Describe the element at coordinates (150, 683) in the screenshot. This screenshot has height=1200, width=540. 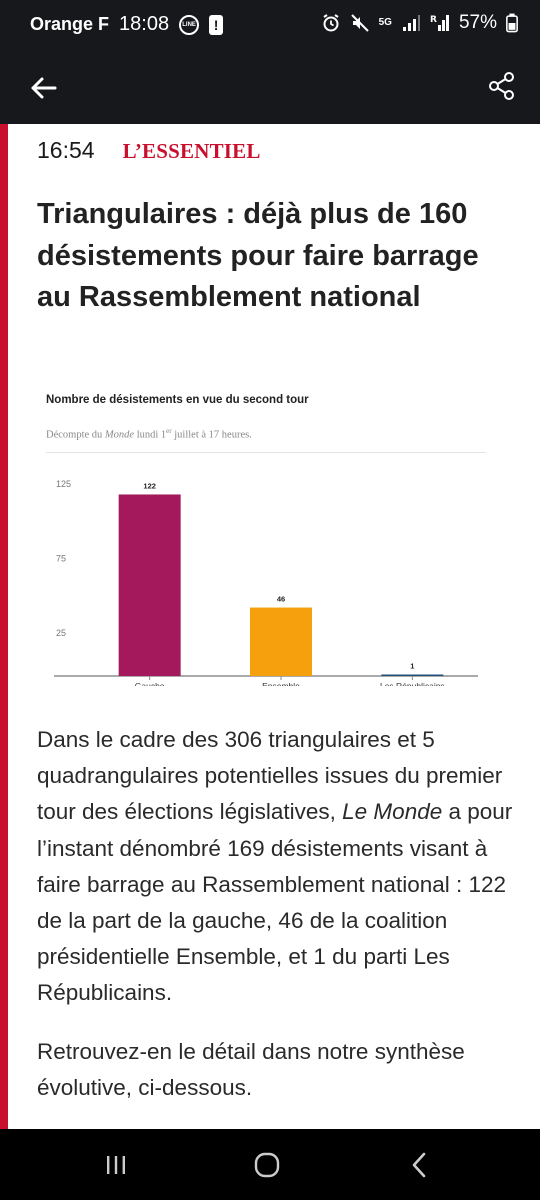
I see `x-tick-label: Gauche` at that location.